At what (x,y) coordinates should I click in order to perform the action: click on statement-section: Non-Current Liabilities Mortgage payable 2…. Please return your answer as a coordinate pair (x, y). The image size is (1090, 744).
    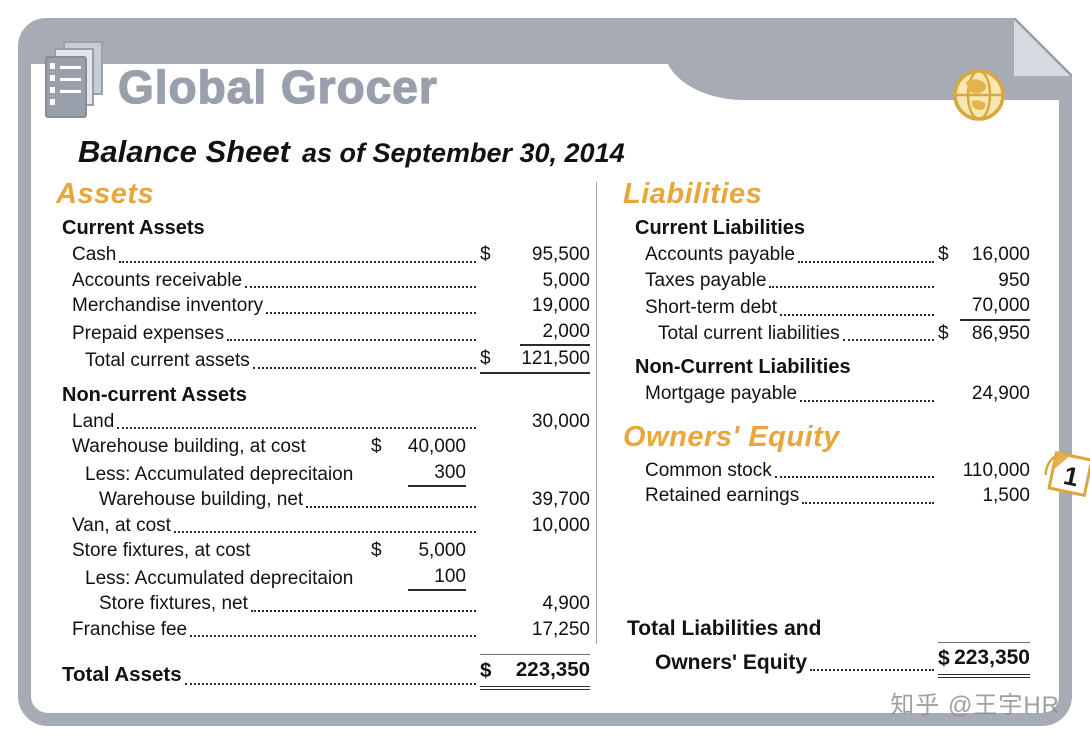
    Looking at the image, I should click on (832, 381).